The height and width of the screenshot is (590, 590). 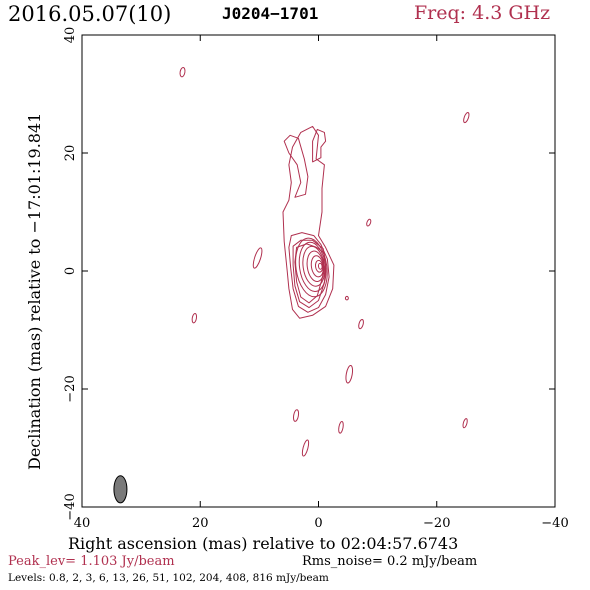 What do you see at coordinates (70, 506) in the screenshot?
I see `y-tick-label: −40` at bounding box center [70, 506].